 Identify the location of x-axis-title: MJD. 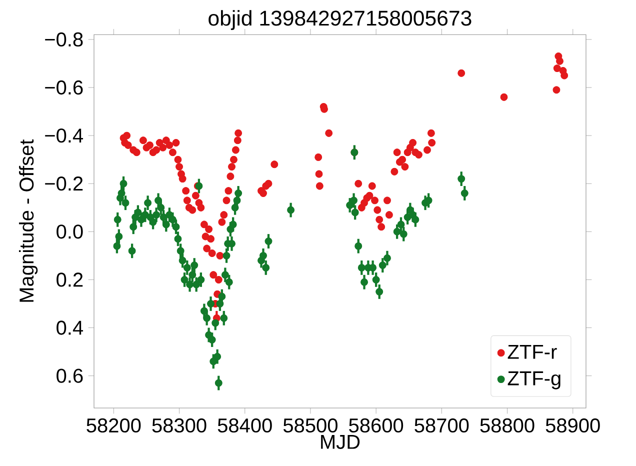
(340, 442).